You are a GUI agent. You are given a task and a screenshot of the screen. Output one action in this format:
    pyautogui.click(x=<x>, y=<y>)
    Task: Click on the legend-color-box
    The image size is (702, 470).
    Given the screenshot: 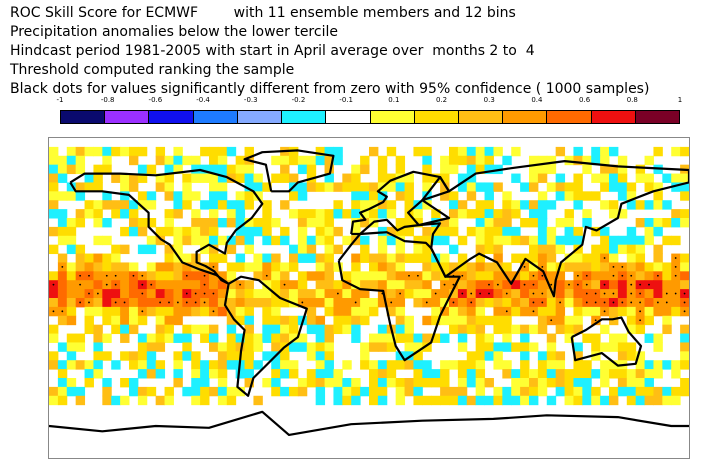 What is the action you would take?
    pyautogui.click(x=171, y=117)
    